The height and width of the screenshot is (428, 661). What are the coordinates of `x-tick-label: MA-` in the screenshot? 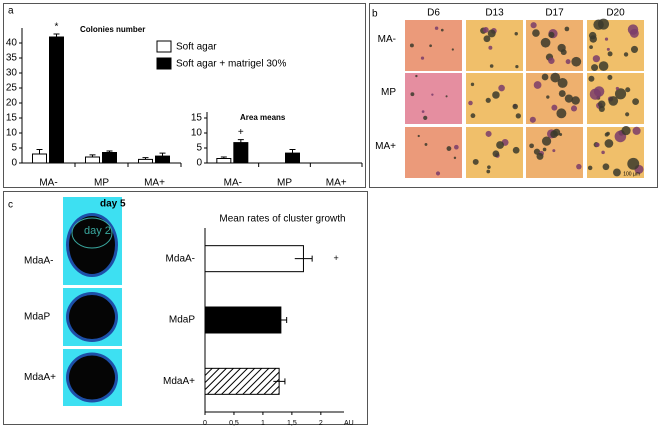 It's located at (48, 183).